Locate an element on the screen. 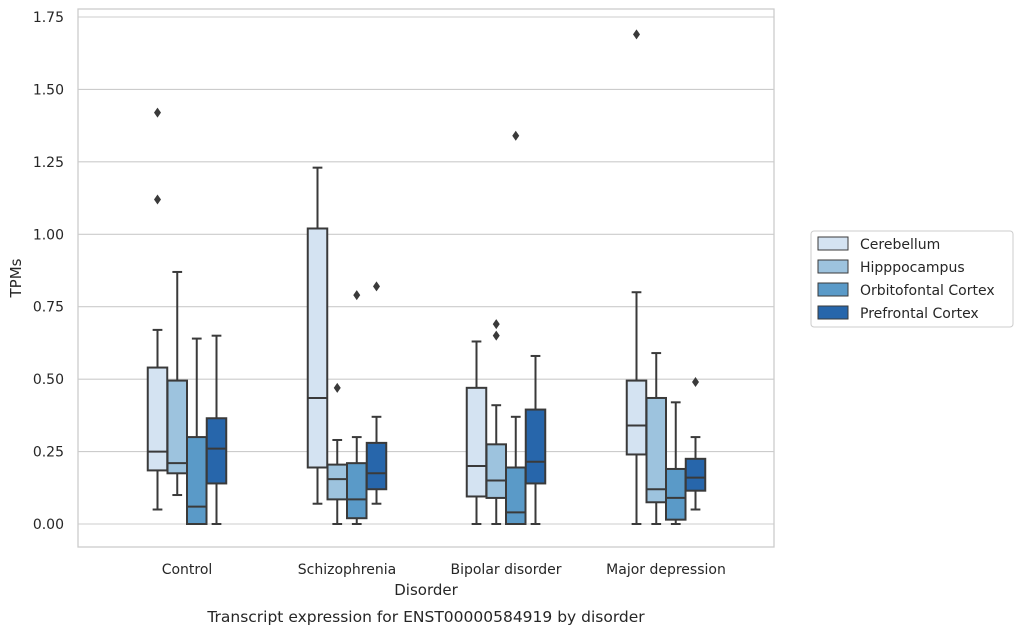  legend-label: Orbitofontal Cortex is located at coordinates (927, 291).